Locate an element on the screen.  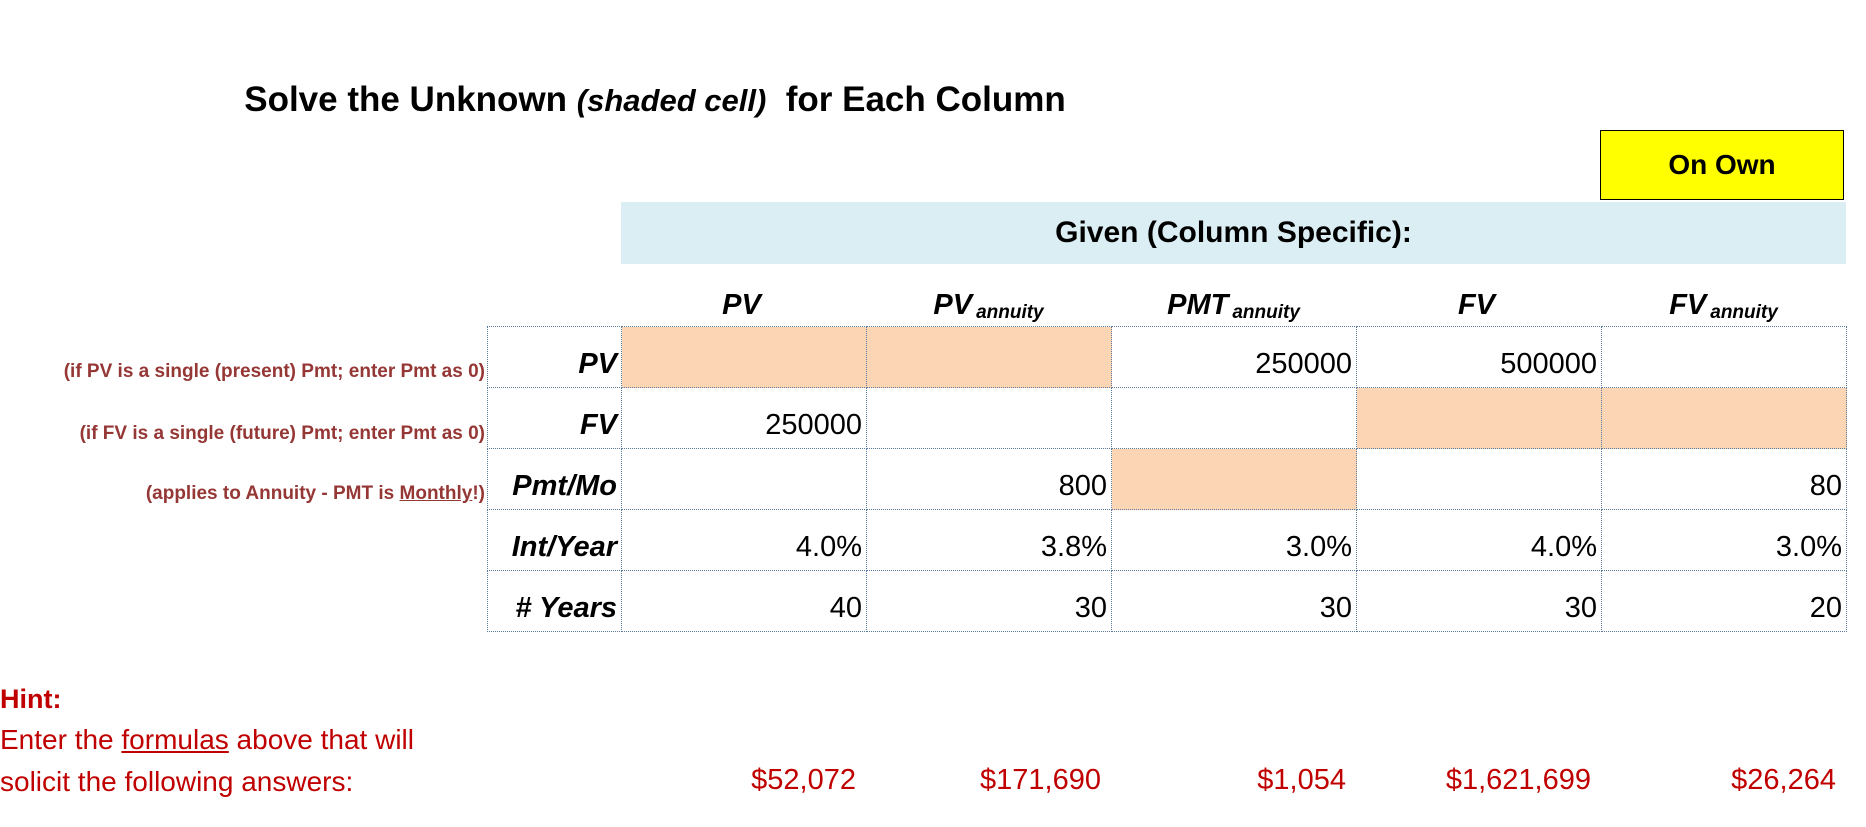
table-row: Pmt/Mo 800 80 is located at coordinates (1167, 479).